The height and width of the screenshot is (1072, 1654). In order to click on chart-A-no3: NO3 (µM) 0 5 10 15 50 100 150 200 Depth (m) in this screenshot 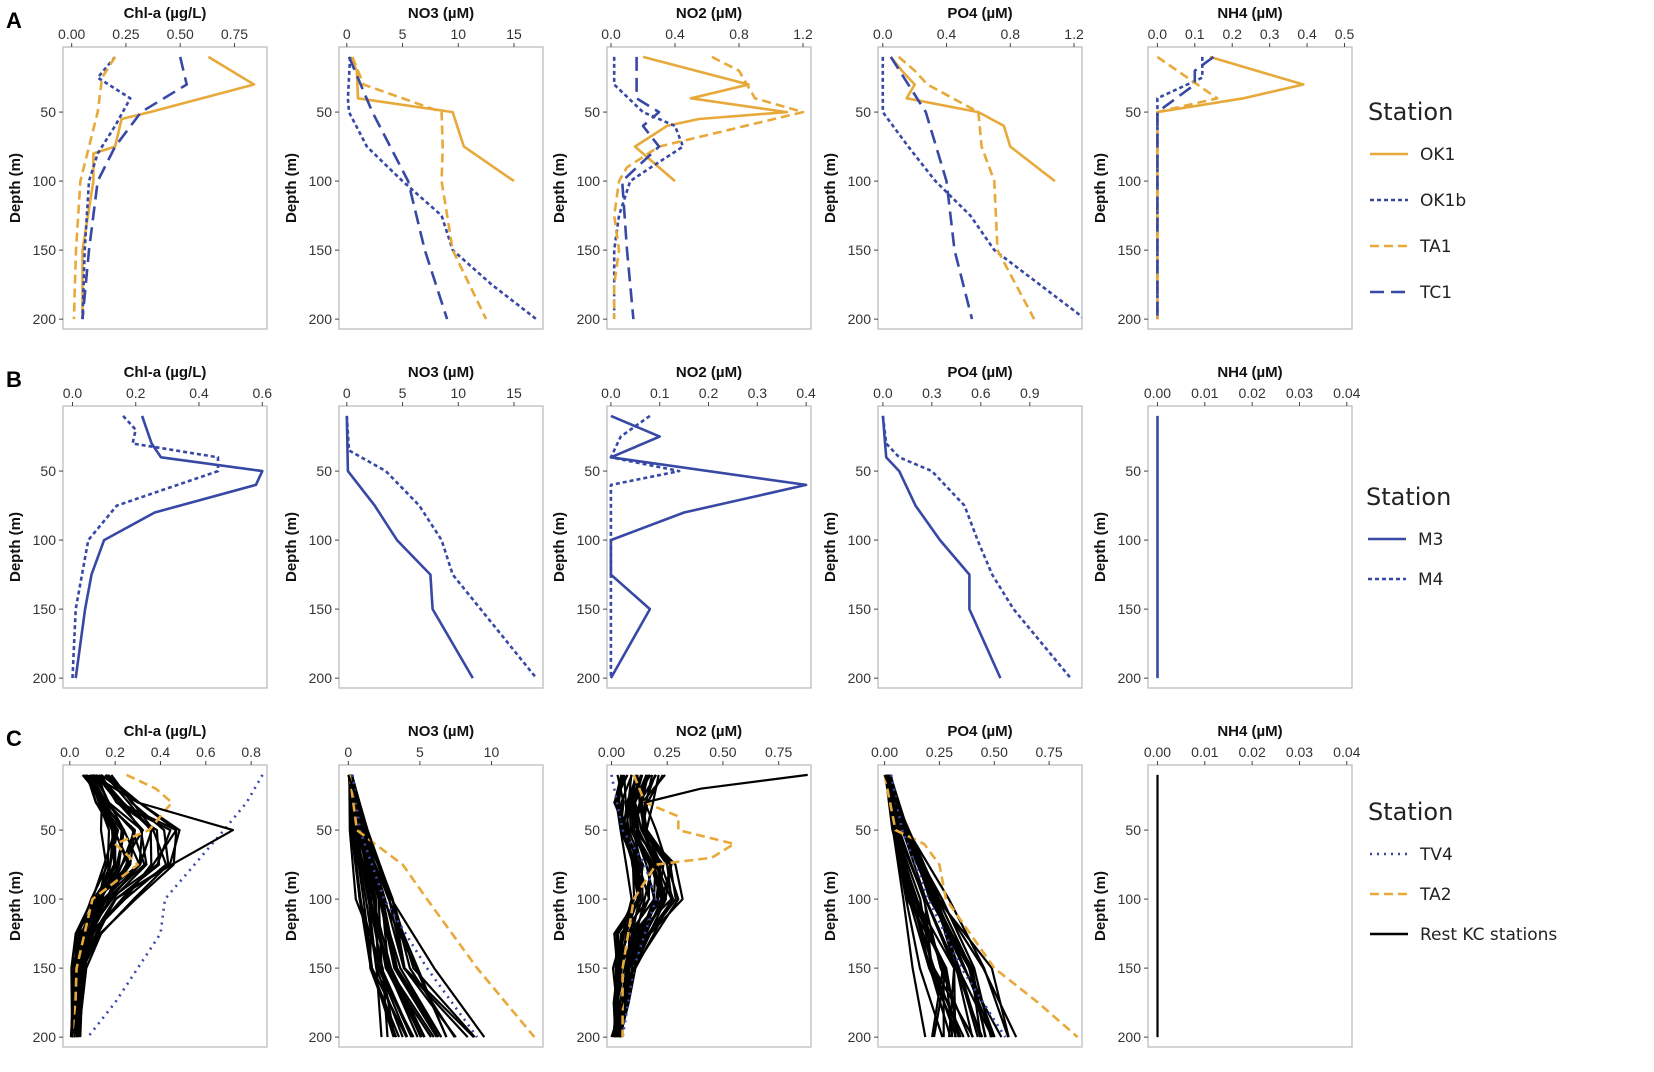, I will do `click(413, 167)`.